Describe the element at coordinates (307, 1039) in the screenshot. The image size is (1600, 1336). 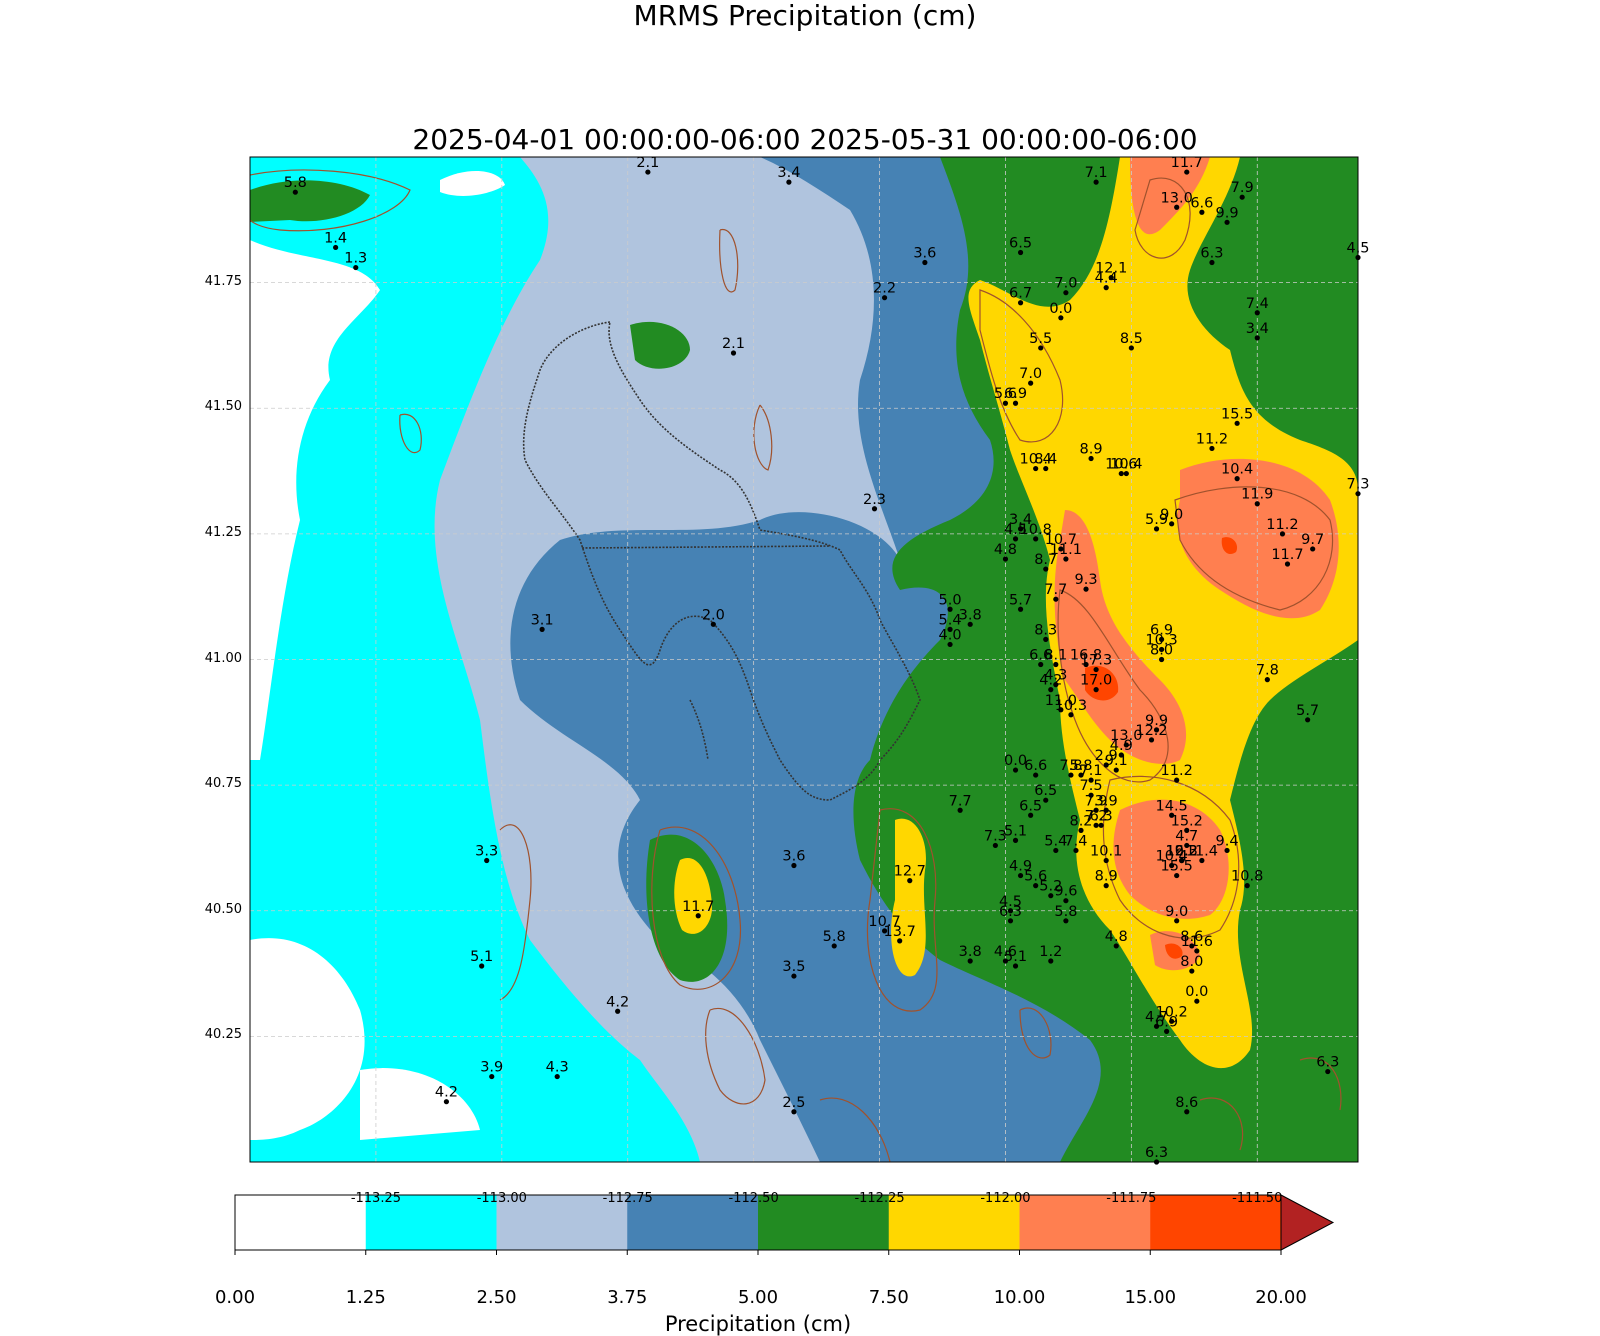
I see `precip-band-white-southwest` at that location.